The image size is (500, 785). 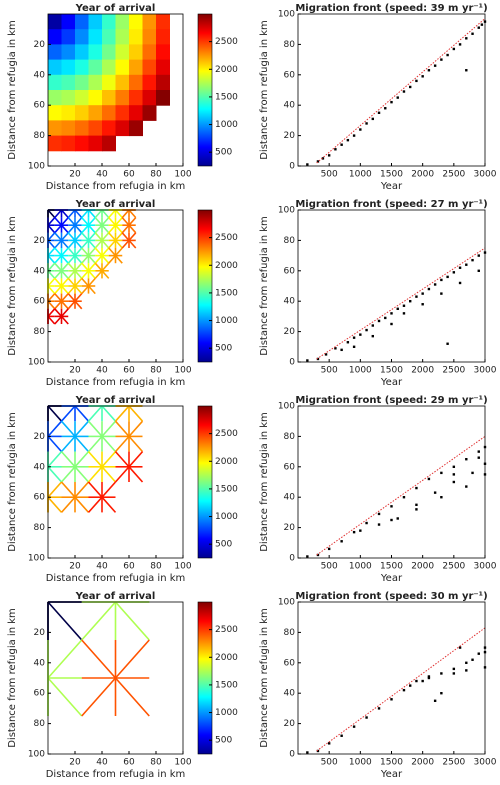 What do you see at coordinates (36, 559) in the screenshot?
I see `y-tick-label: 100` at bounding box center [36, 559].